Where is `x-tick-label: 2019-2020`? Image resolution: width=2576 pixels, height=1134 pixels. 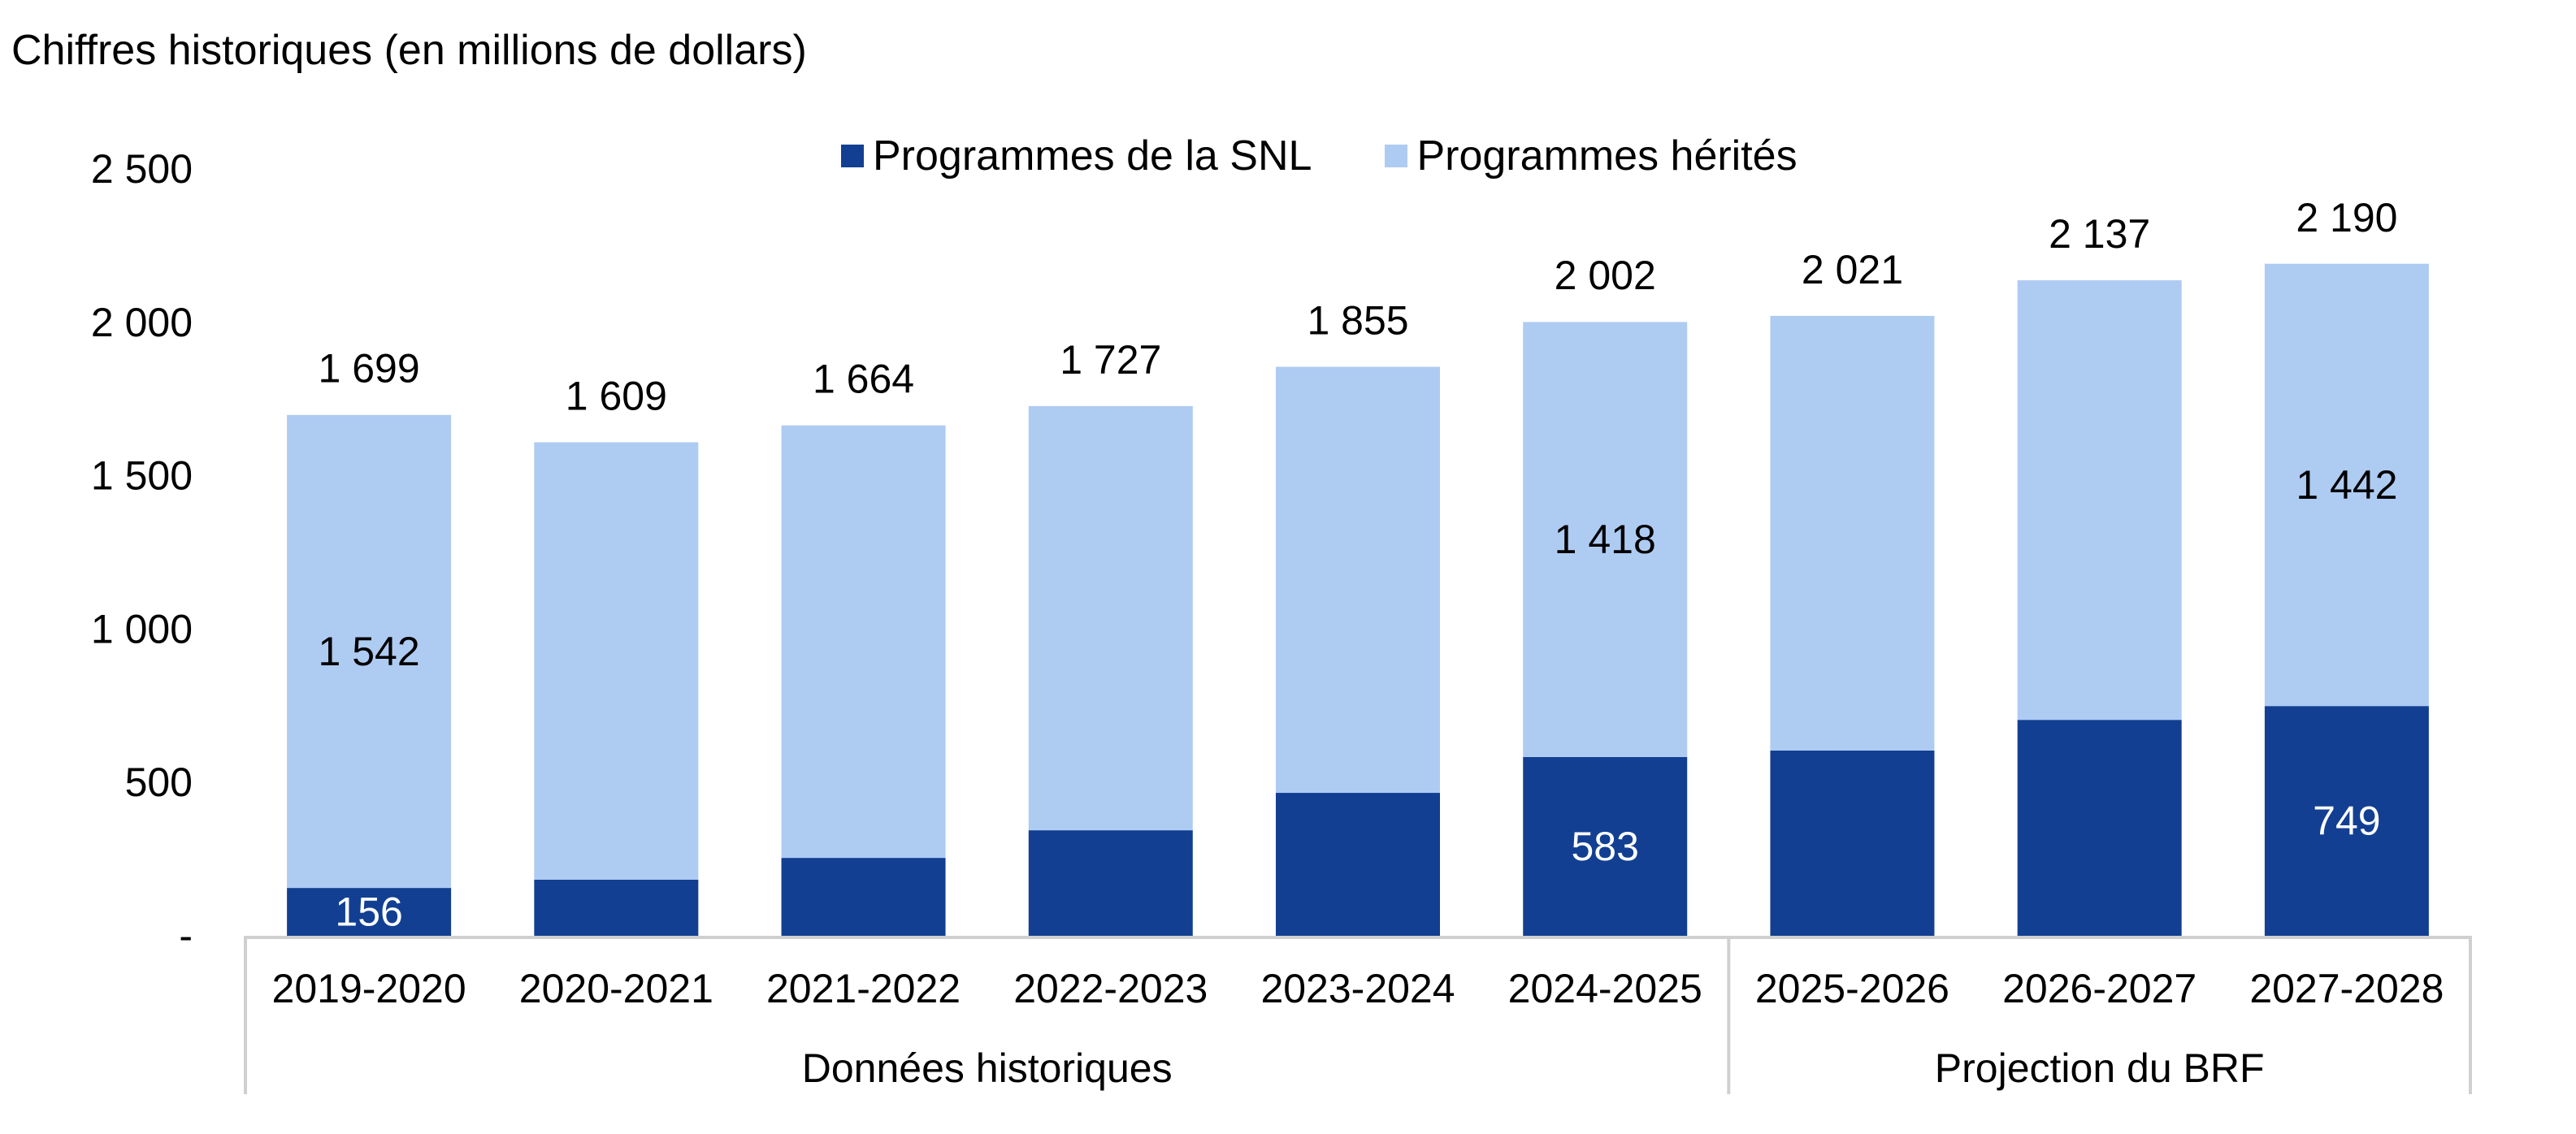
x-tick-label: 2019-2020 is located at coordinates (369, 989).